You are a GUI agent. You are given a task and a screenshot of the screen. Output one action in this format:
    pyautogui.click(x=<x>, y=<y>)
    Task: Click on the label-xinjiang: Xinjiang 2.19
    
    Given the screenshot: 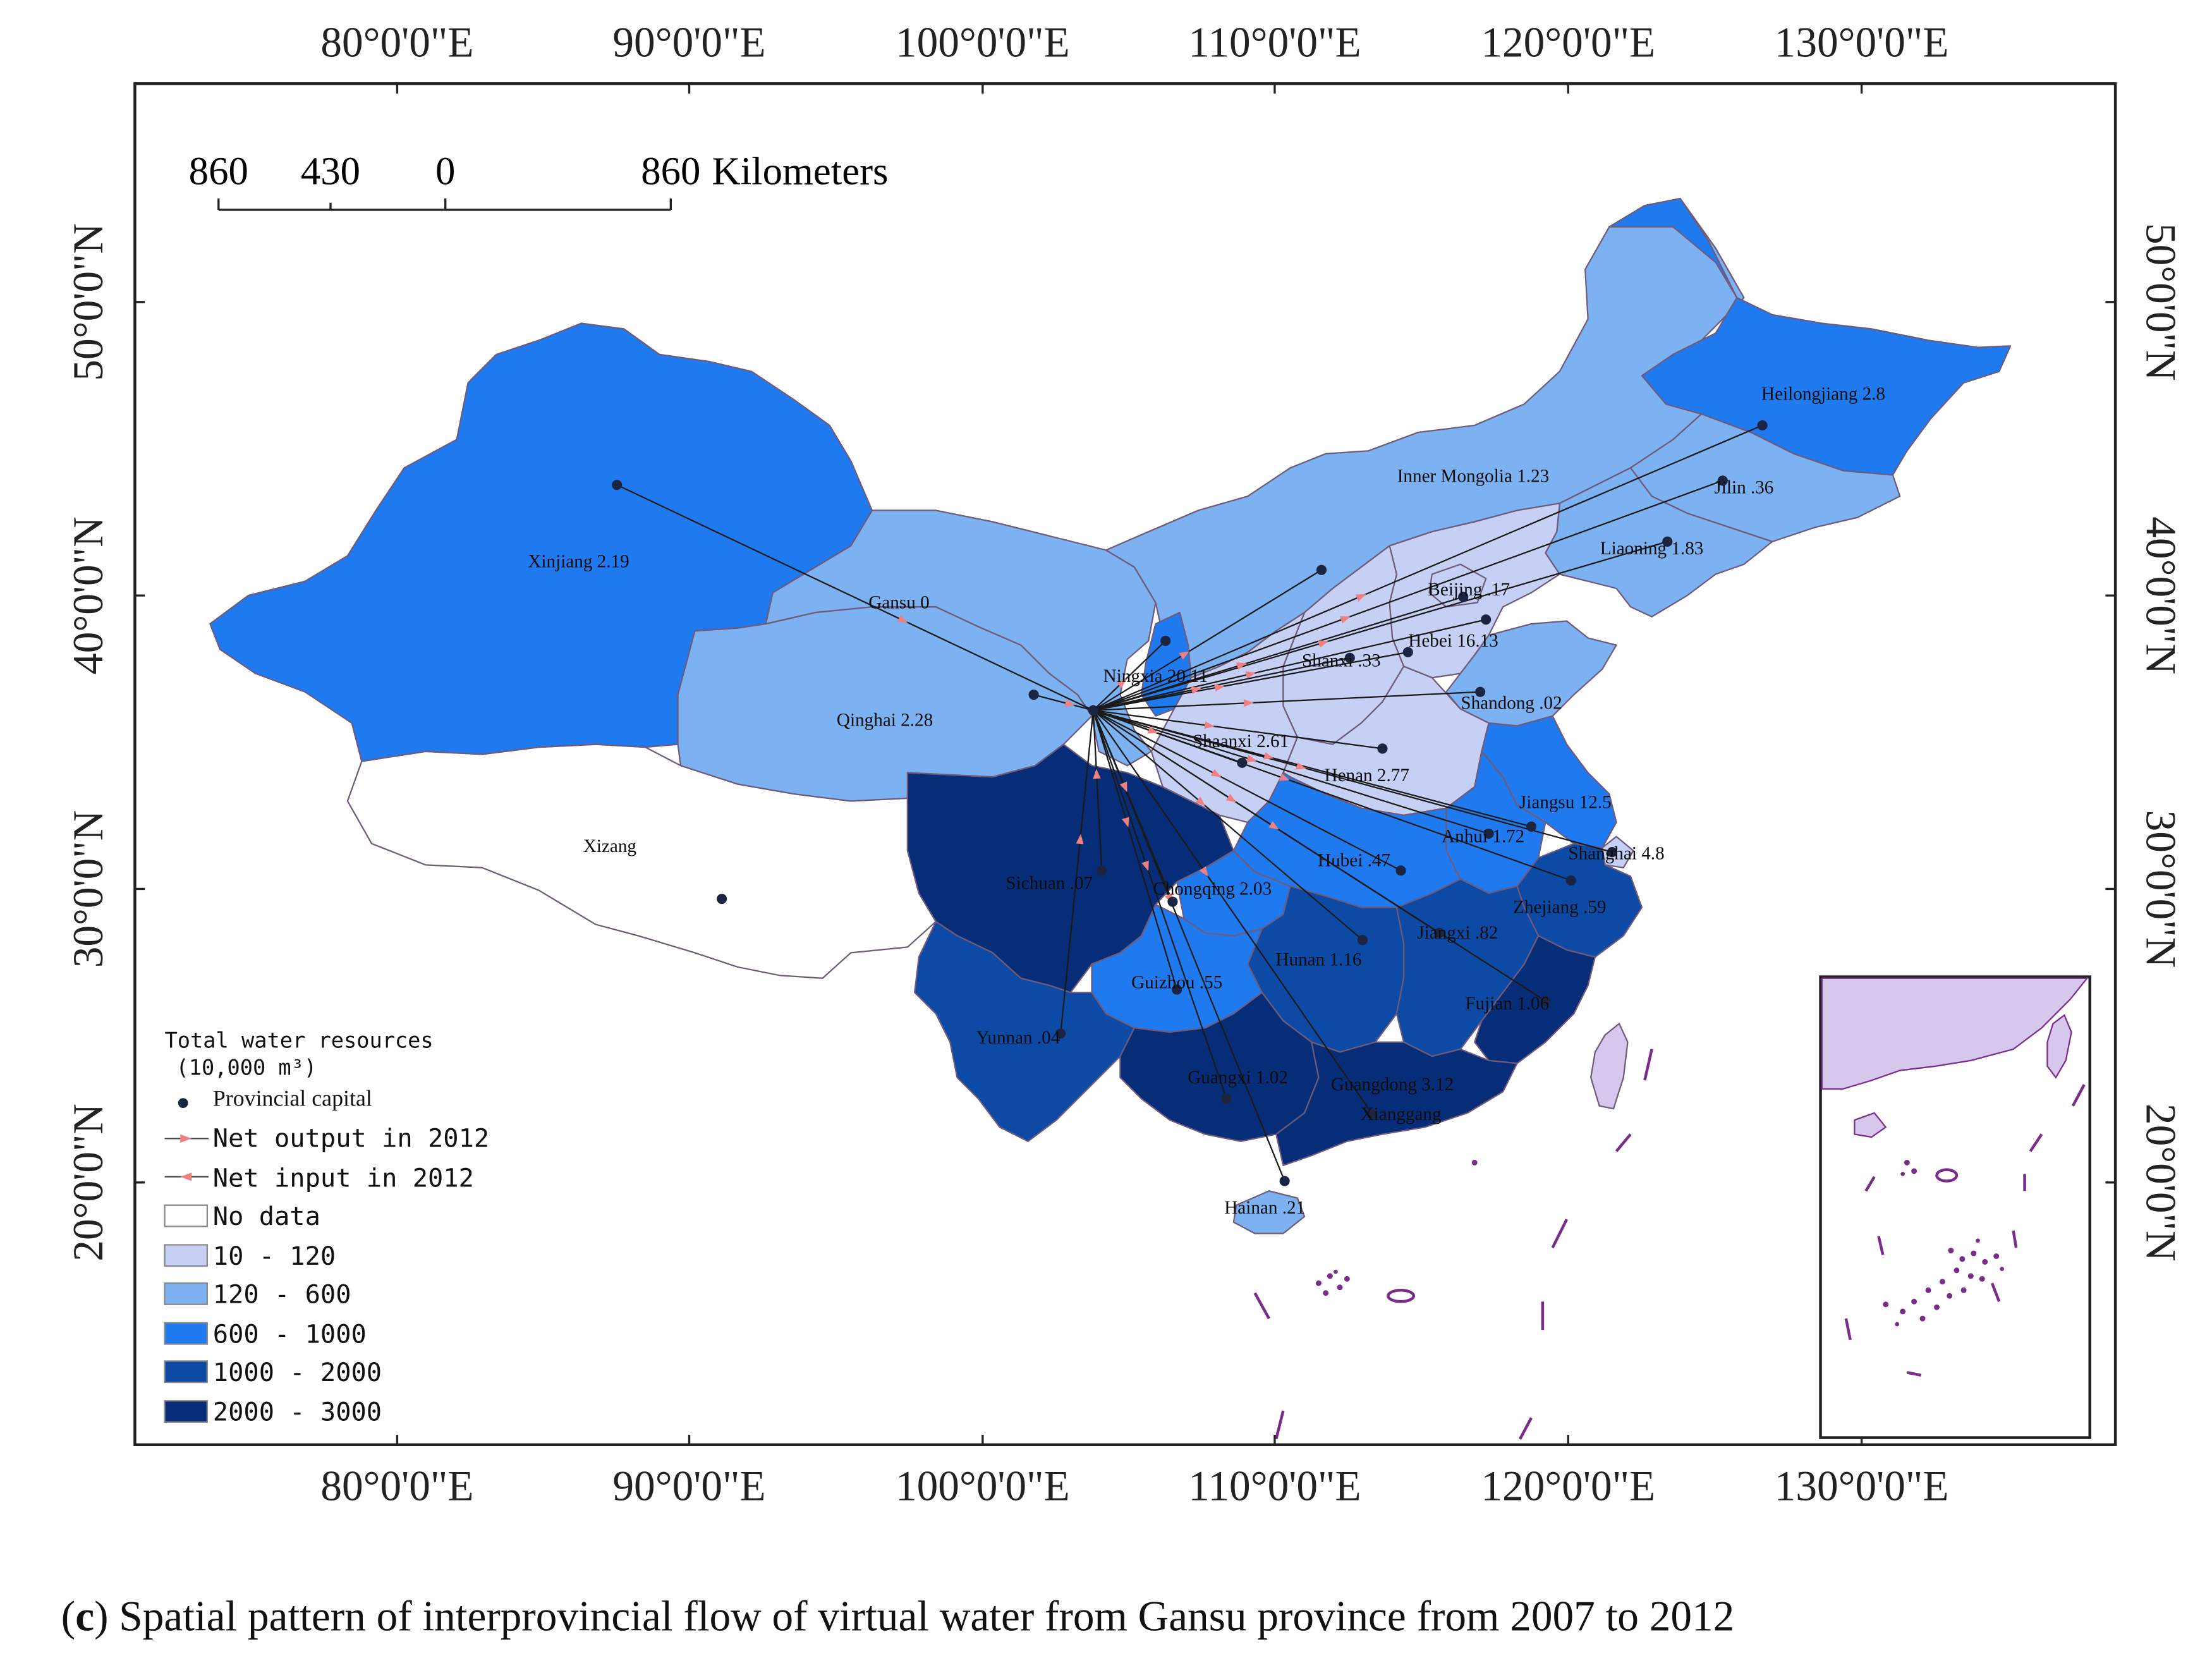 What is the action you would take?
    pyautogui.click(x=578, y=561)
    